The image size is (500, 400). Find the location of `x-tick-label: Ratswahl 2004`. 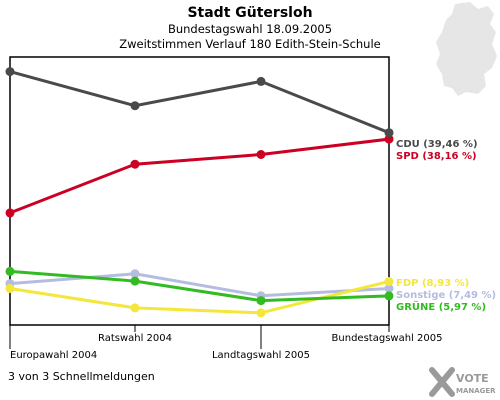

x-tick-label: Ratswahl 2004 is located at coordinates (135, 338).